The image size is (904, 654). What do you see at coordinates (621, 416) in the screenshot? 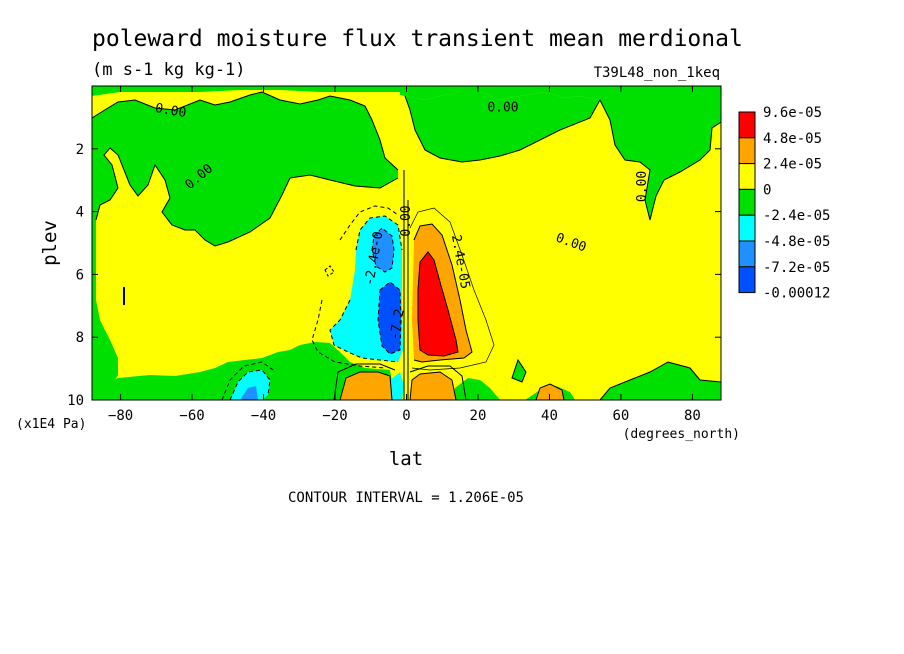
I see `x-tick-label-7: 60` at bounding box center [621, 416].